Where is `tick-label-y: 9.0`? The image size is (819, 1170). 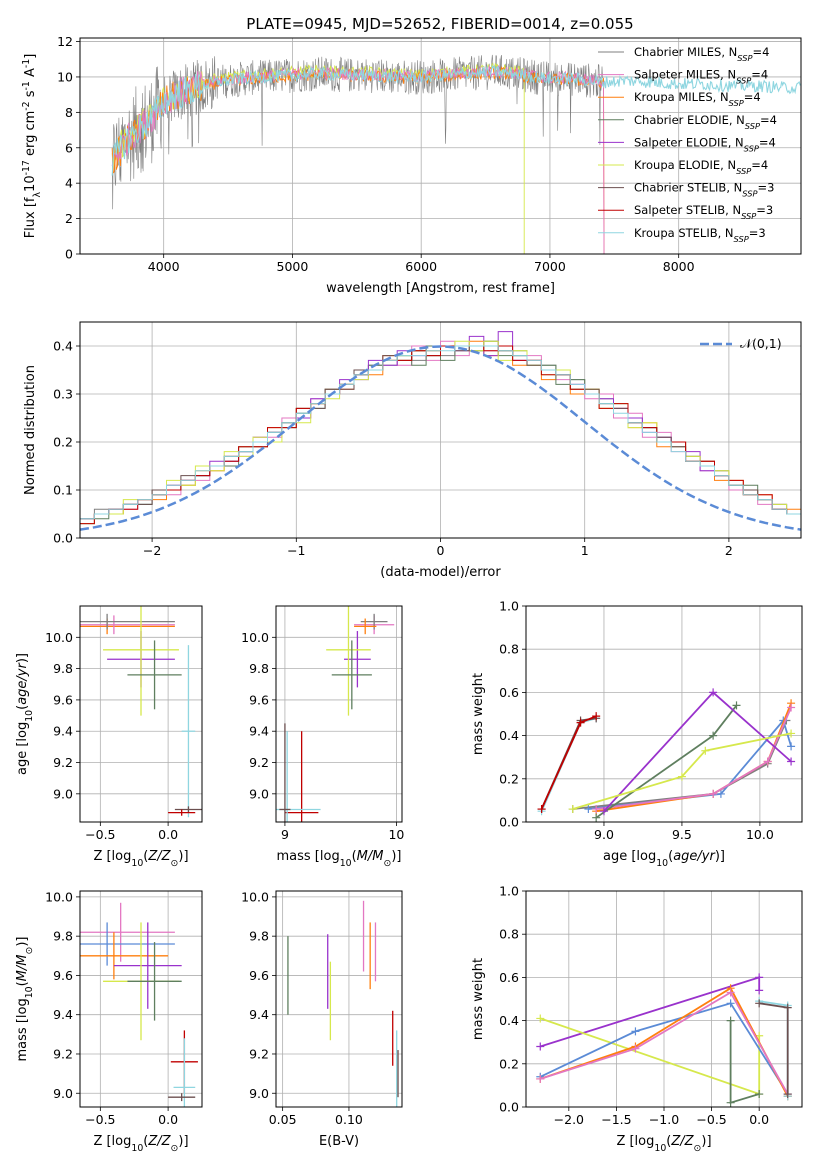
tick-label-y: 9.0 is located at coordinates (259, 793).